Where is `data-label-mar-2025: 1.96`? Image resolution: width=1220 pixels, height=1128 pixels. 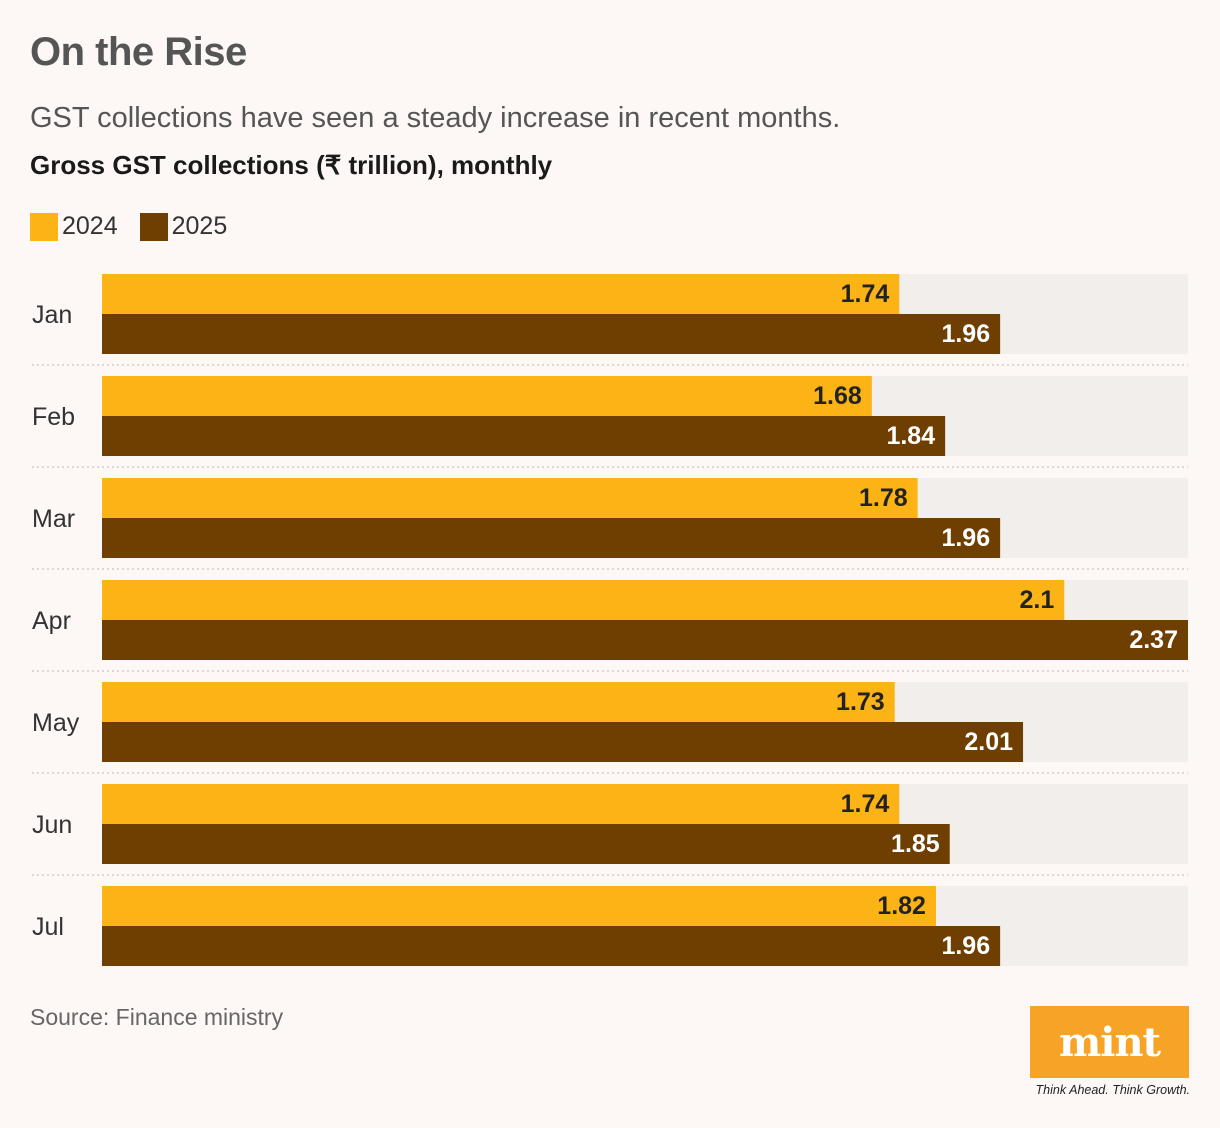 data-label-mar-2025: 1.96 is located at coordinates (965, 538).